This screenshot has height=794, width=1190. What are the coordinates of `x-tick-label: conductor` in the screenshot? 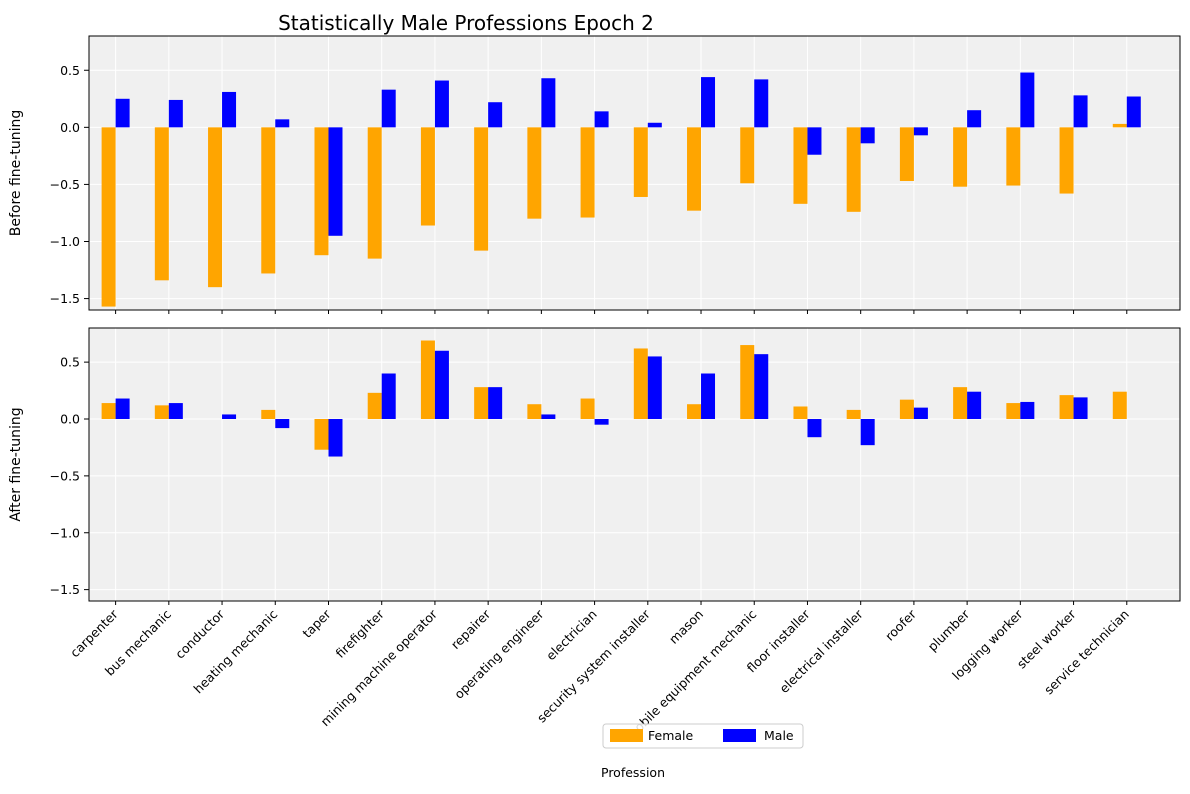 It's located at (200, 634).